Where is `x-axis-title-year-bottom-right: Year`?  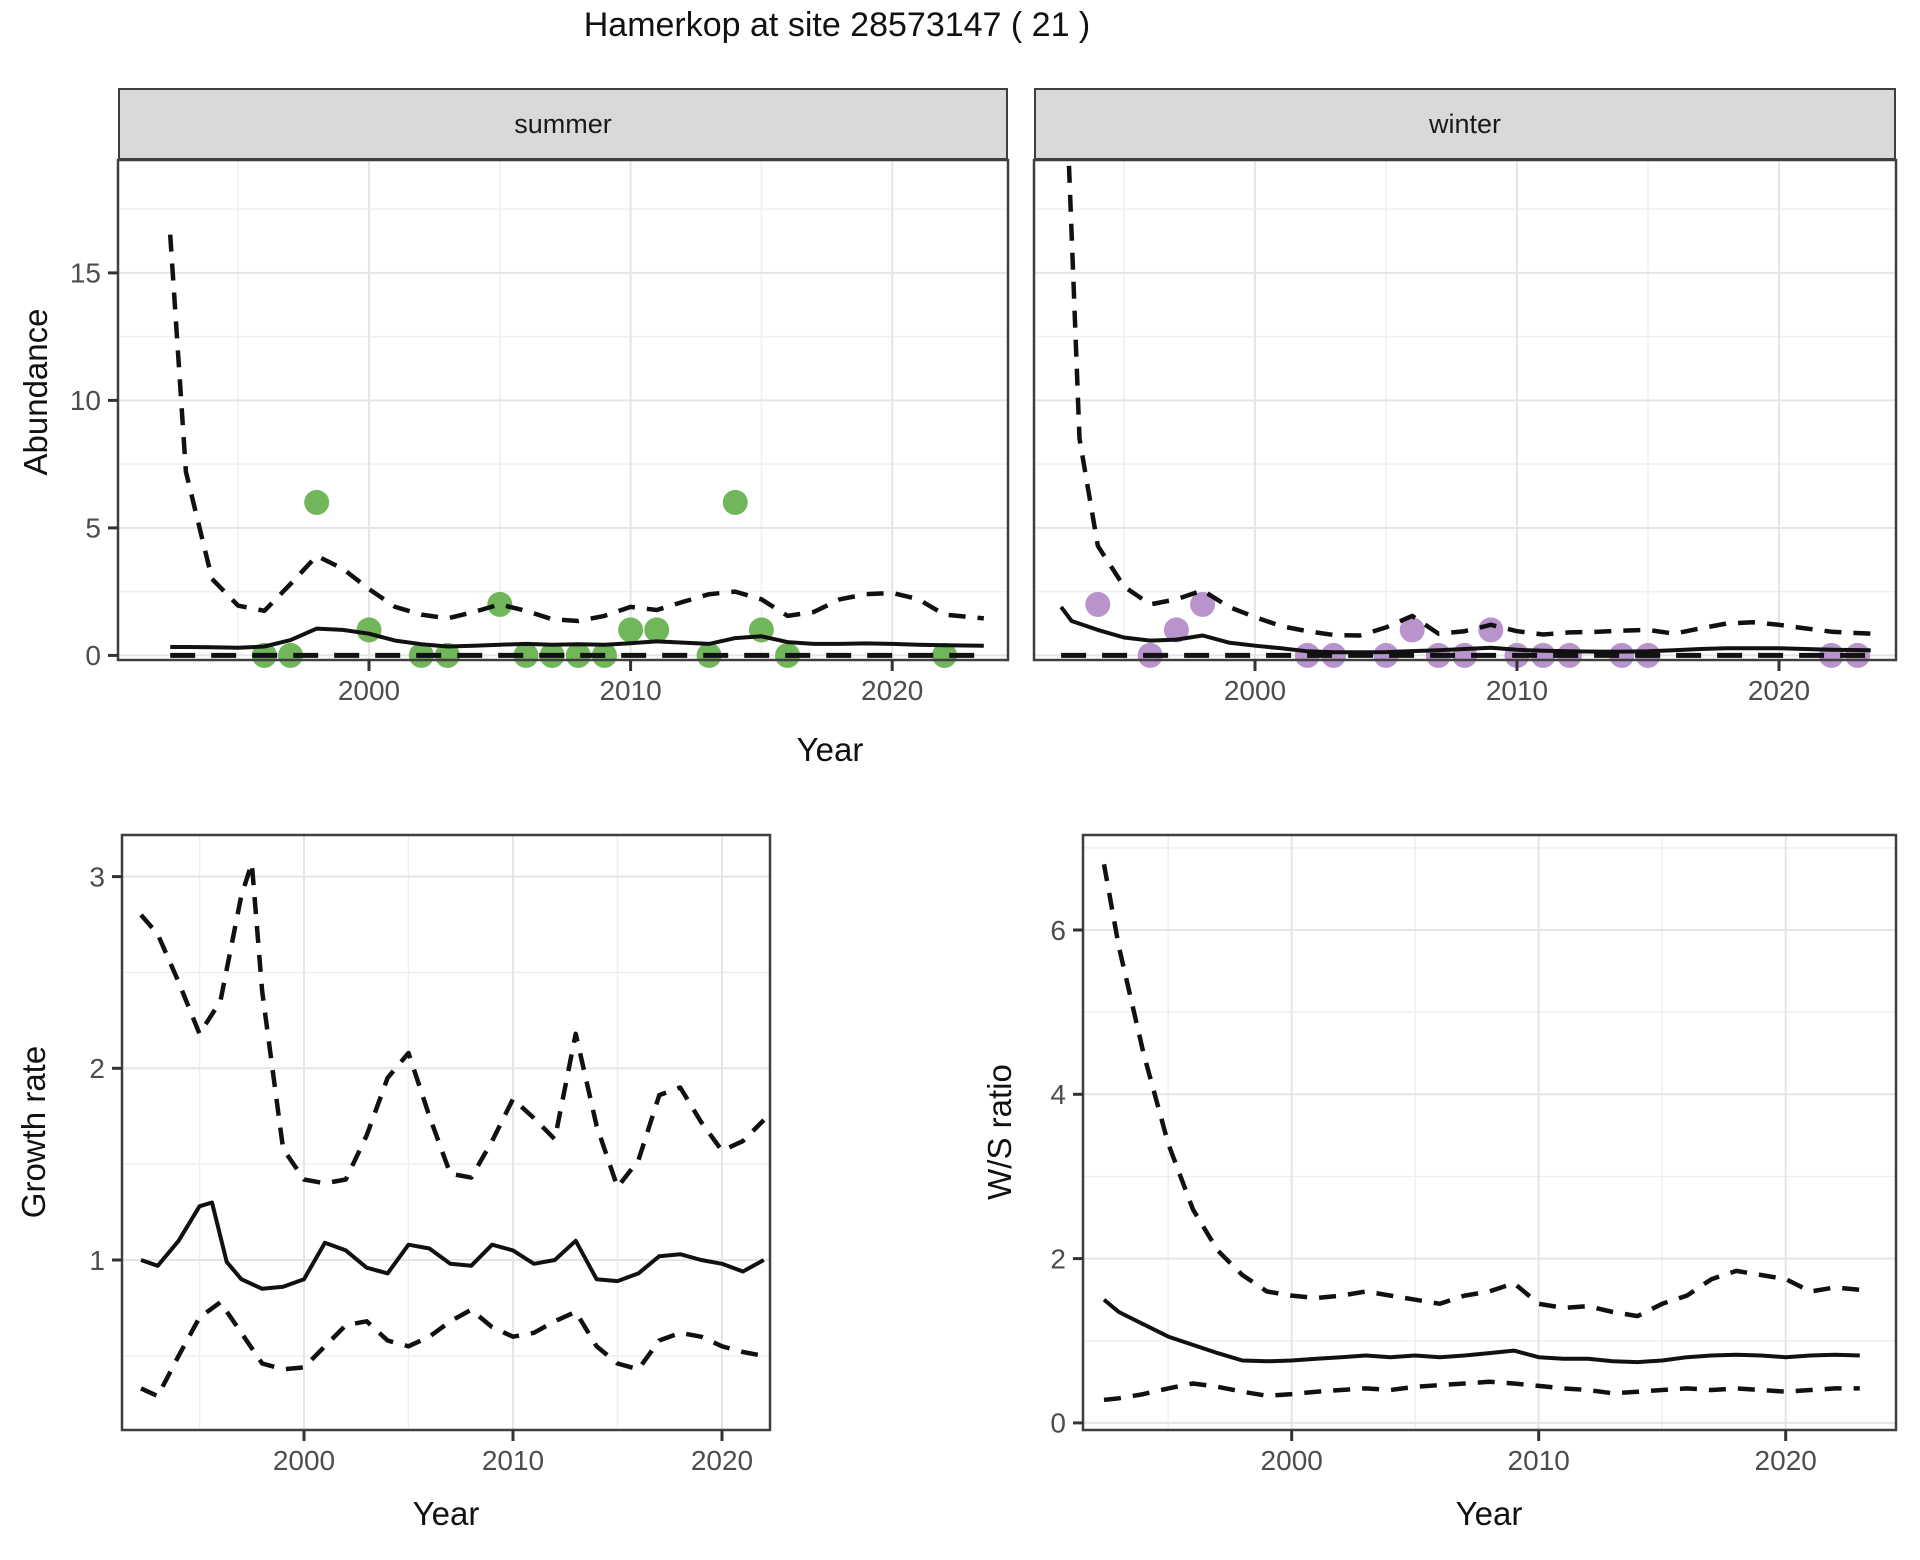
x-axis-title-year-bottom-right: Year is located at coordinates (1489, 1513).